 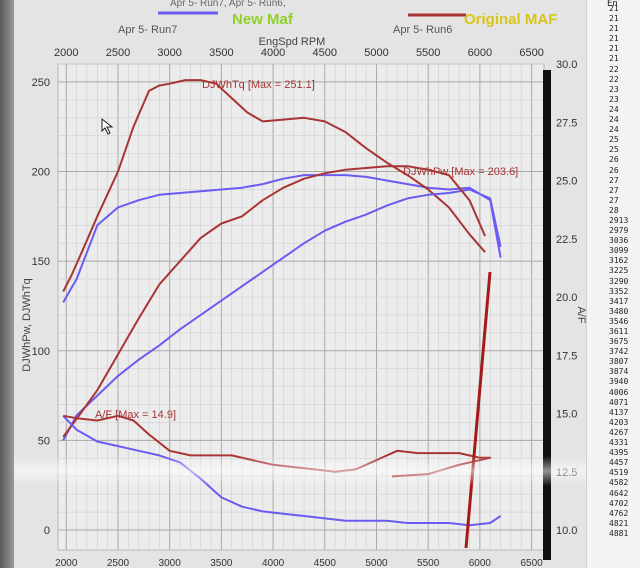 What do you see at coordinates (7, 284) in the screenshot?
I see `monitor-bezel` at bounding box center [7, 284].